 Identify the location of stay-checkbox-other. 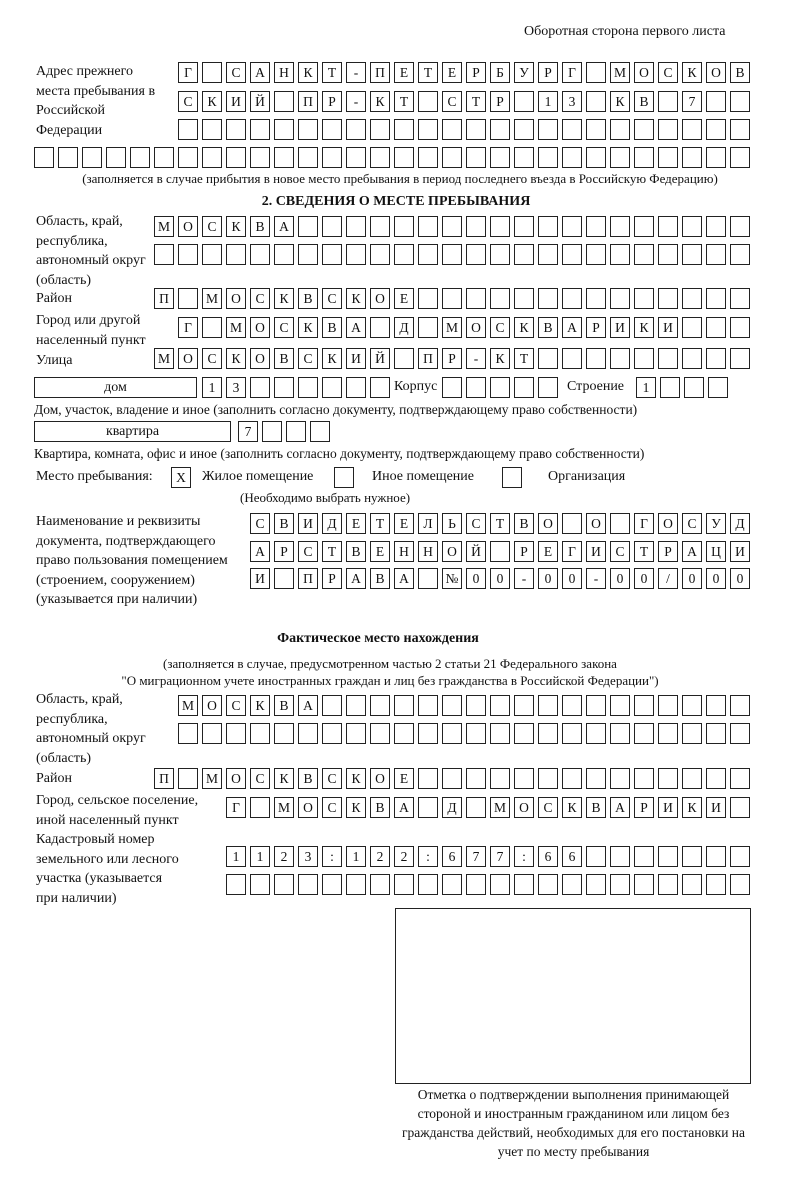
(344, 477).